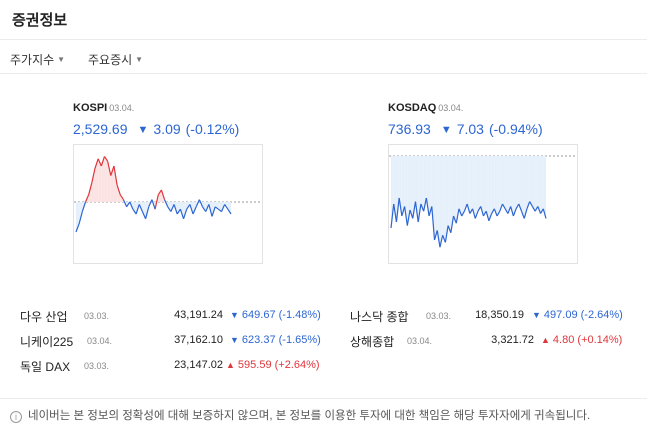 The image size is (647, 445). Describe the element at coordinates (409, 129) in the screenshot. I see `index-price: 736.93` at that location.